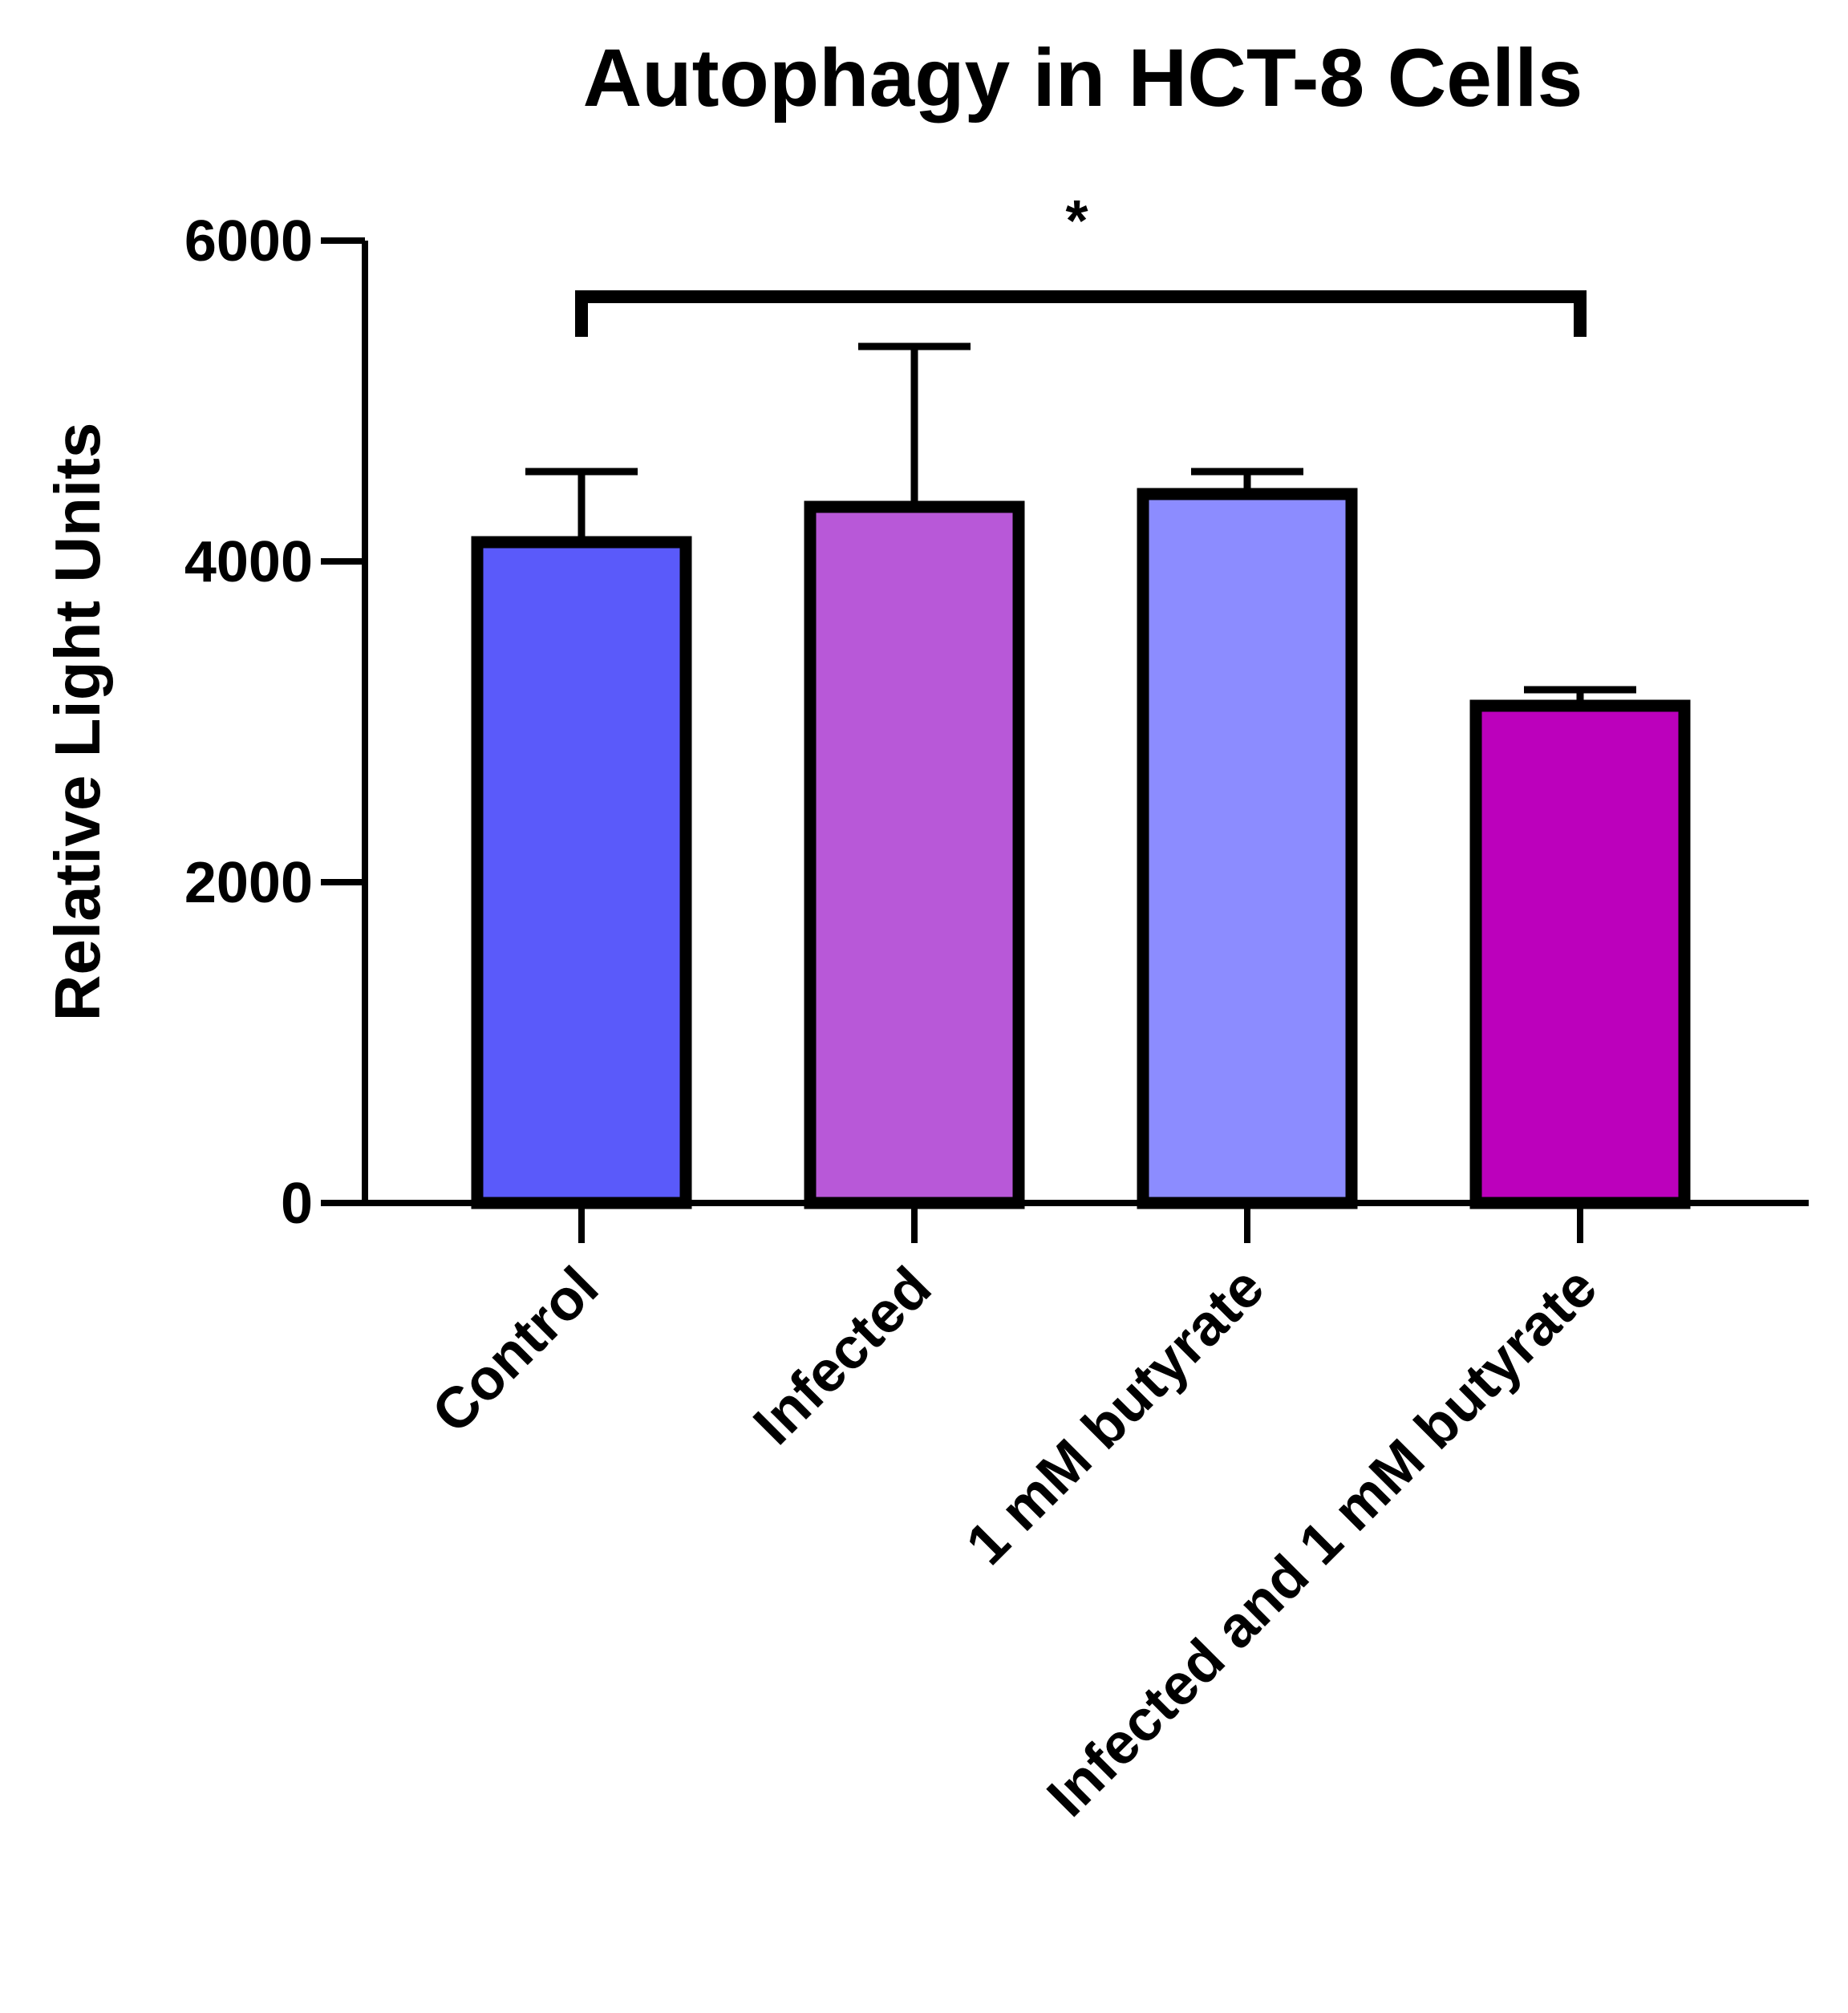  Describe the element at coordinates (1076, 221) in the screenshot. I see `significance-label: *` at that location.